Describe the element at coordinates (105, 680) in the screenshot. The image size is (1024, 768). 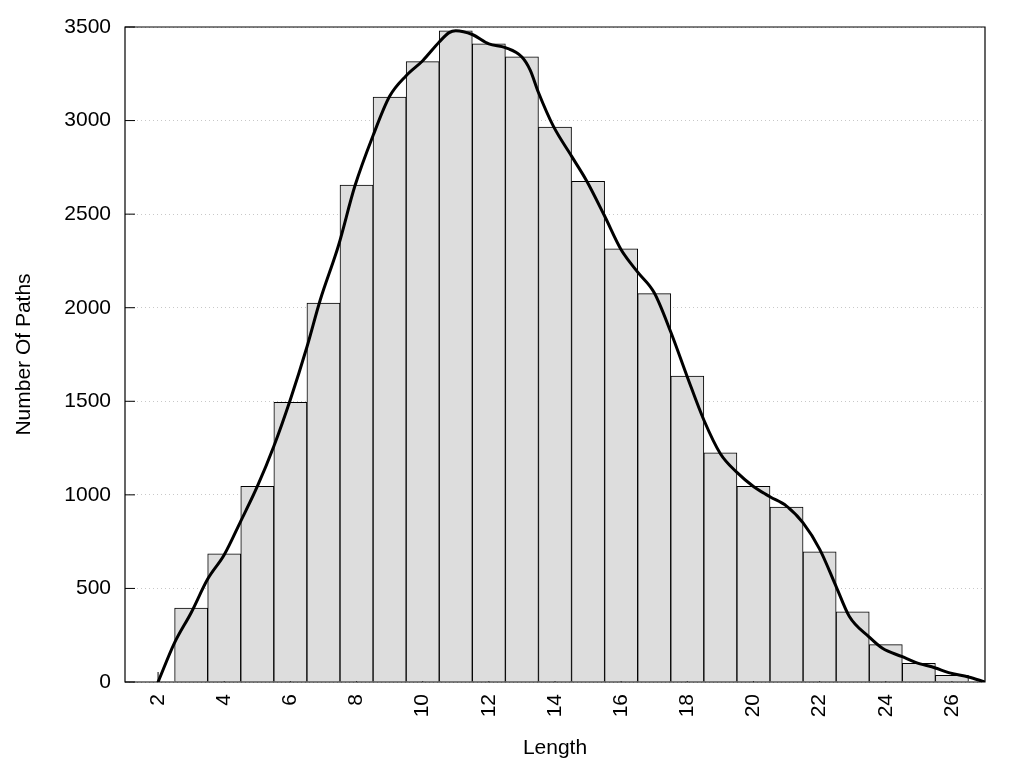
I see `y-tick-label: 0` at that location.